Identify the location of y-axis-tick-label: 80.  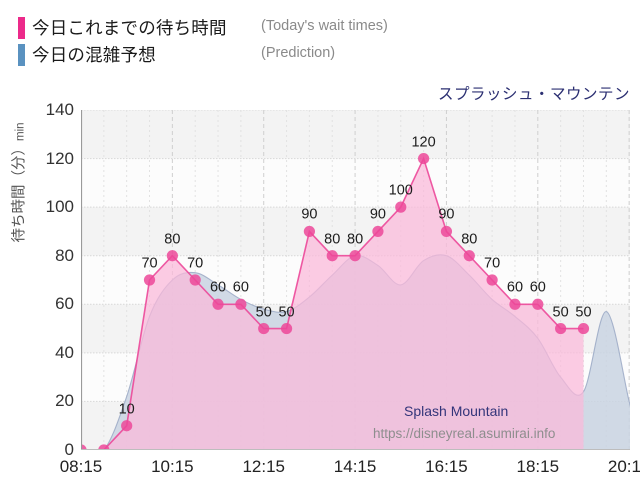
(64, 255).